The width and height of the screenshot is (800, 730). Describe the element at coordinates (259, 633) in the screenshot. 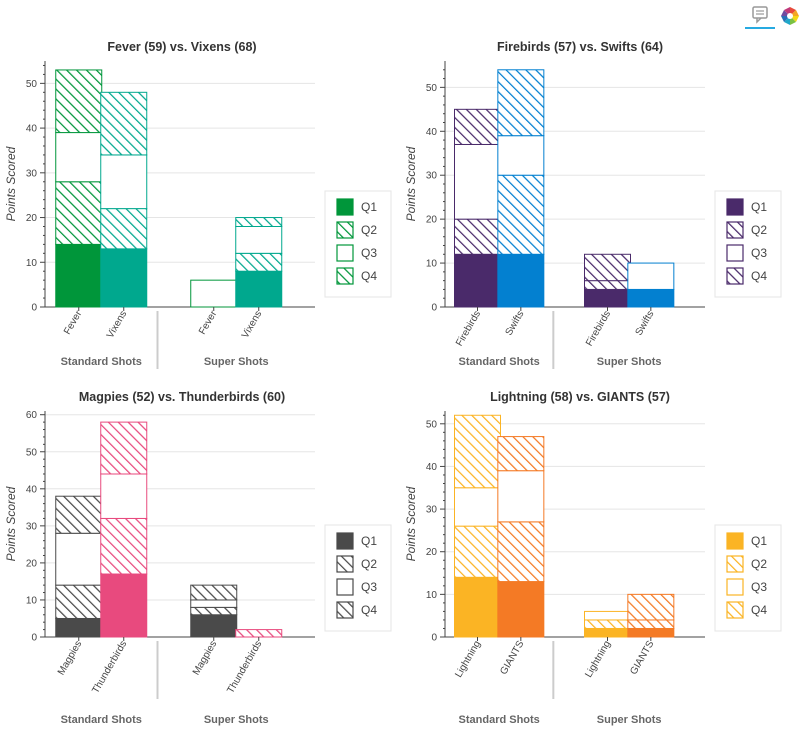

I see `bar-super-thunderbirds-q4` at that location.